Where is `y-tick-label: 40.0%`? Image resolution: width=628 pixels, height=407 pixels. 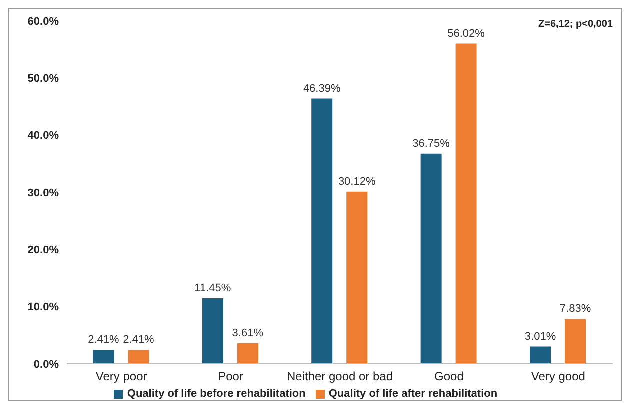
y-tick-label: 40.0% is located at coordinates (44, 136).